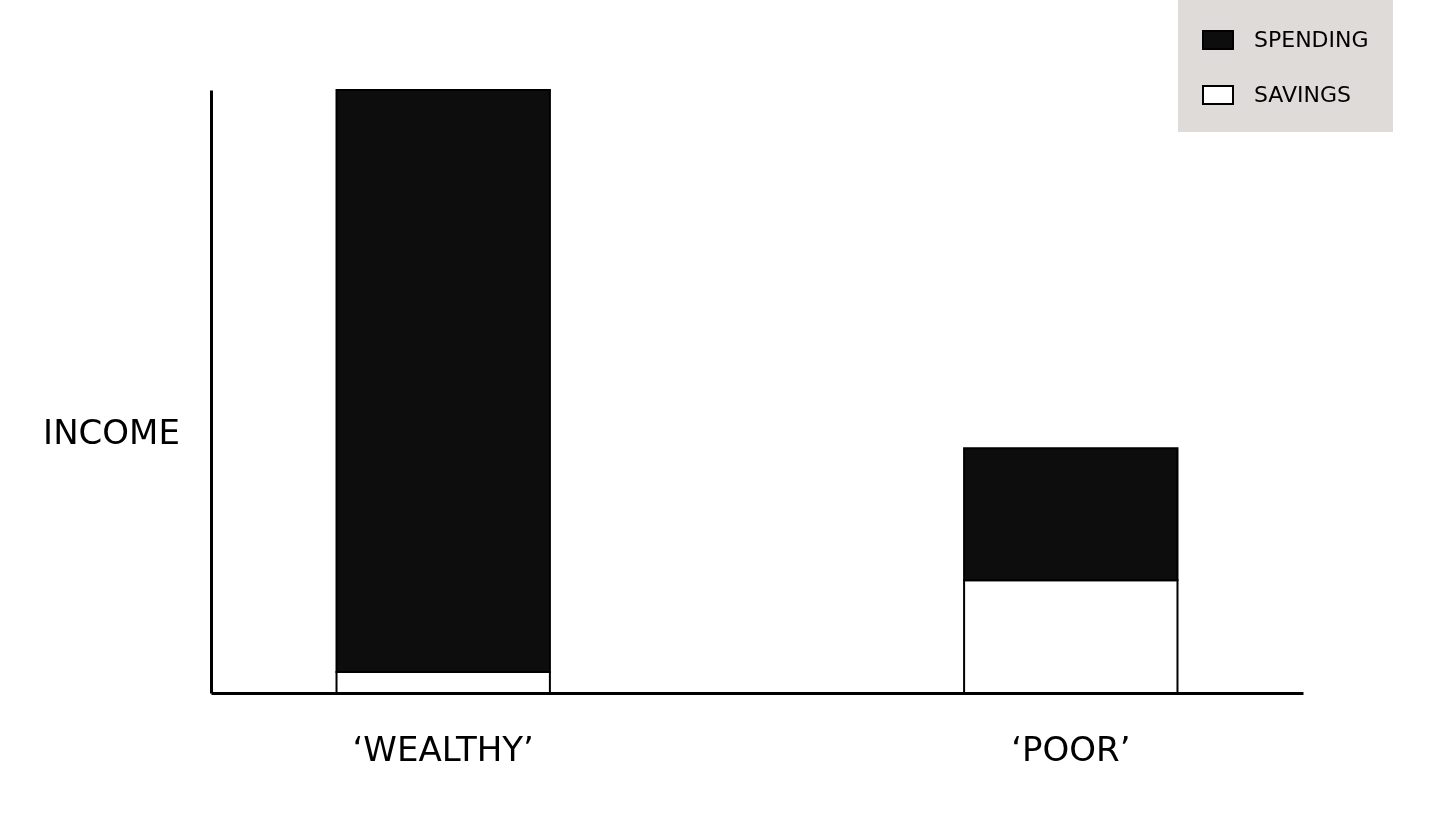  I want to click on y-axis-title: INCOME, so click(111, 431).